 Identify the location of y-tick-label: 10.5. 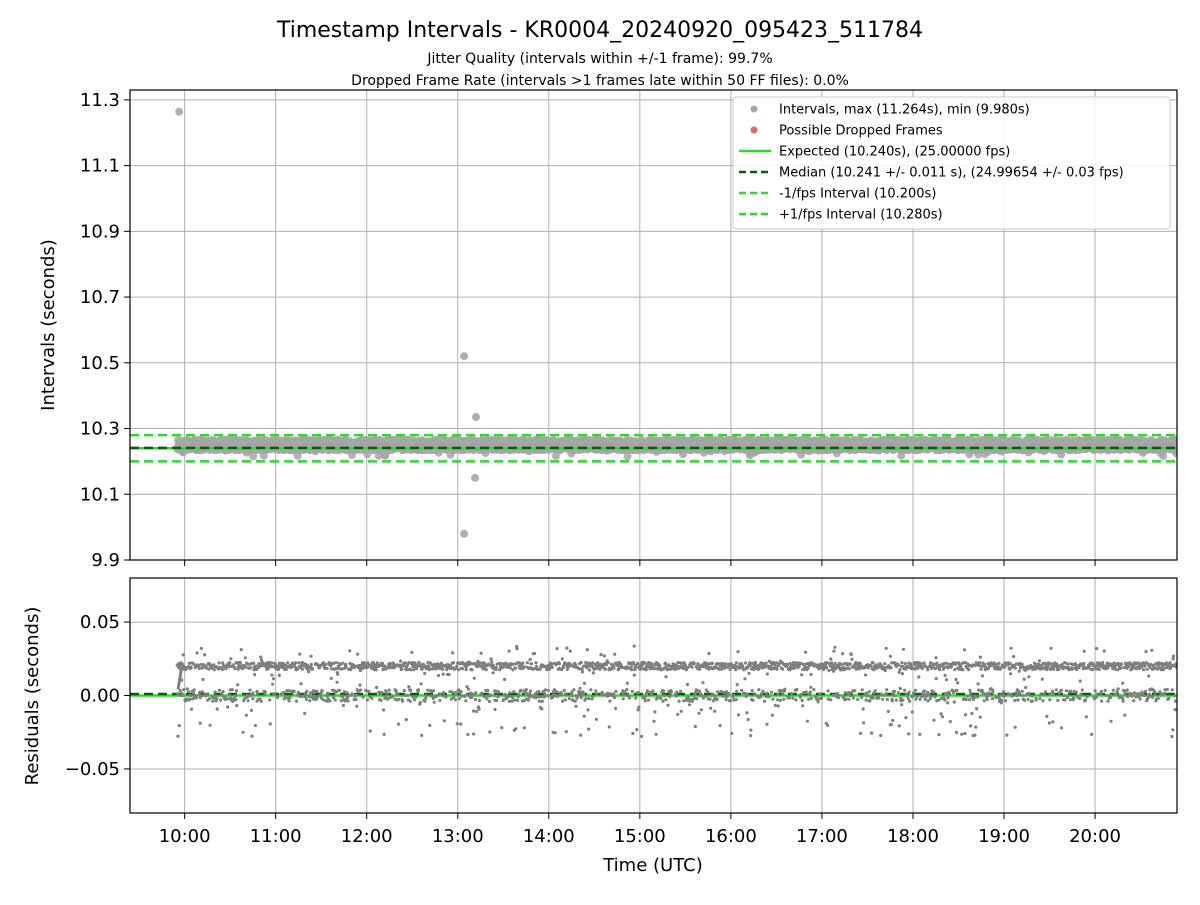
(100, 363).